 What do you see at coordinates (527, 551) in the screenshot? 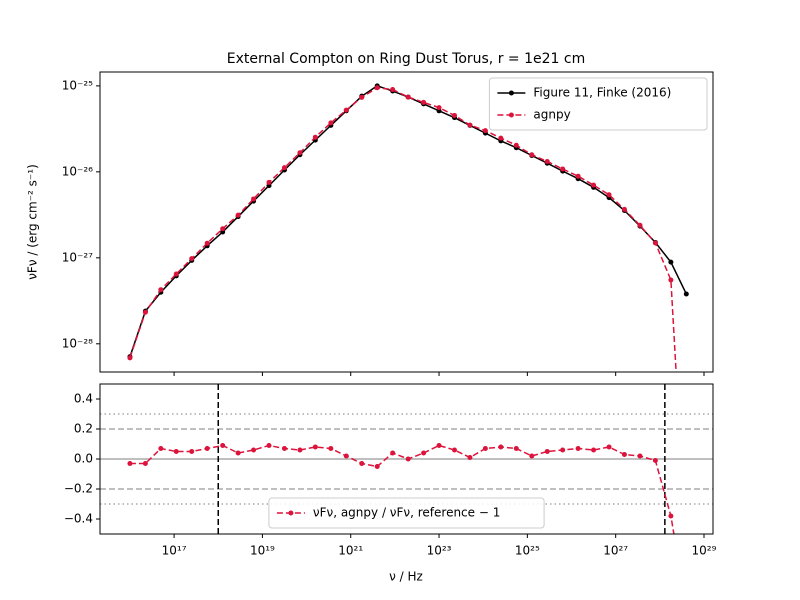
I see `x-tick-label: 10²⁵` at bounding box center [527, 551].